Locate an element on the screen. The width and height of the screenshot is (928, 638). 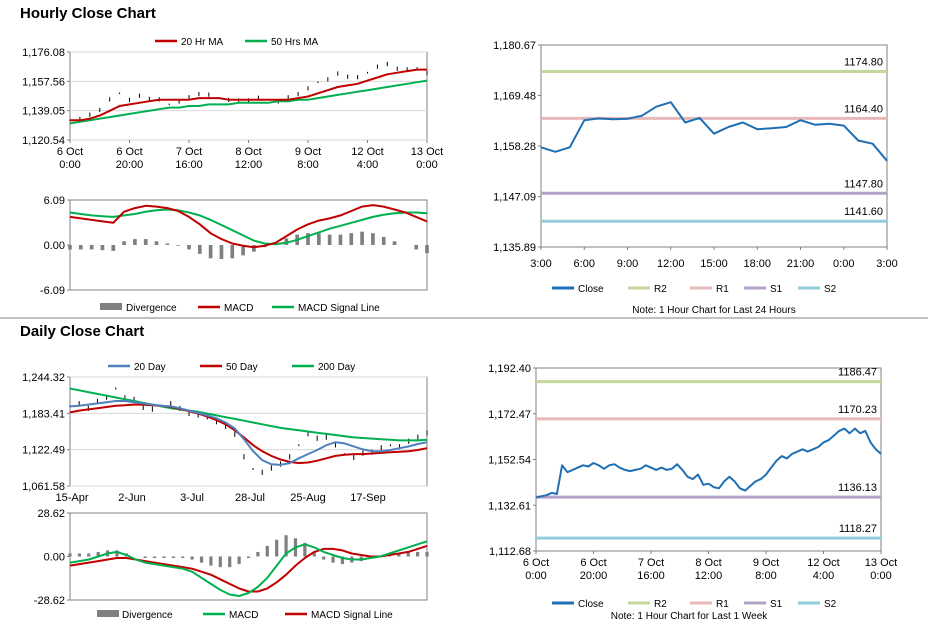
hourly-levels-ytick-label: 1,158.28 is located at coordinates (514, 147).